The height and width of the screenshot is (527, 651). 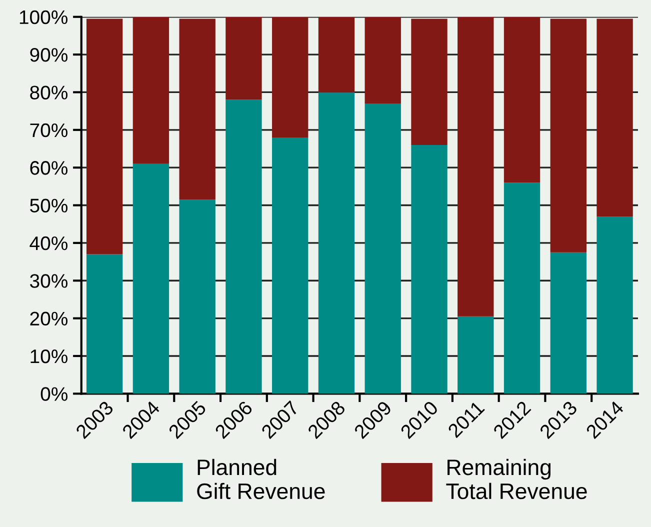 What do you see at coordinates (49, 93) in the screenshot?
I see `y-tick-label: 80%` at bounding box center [49, 93].